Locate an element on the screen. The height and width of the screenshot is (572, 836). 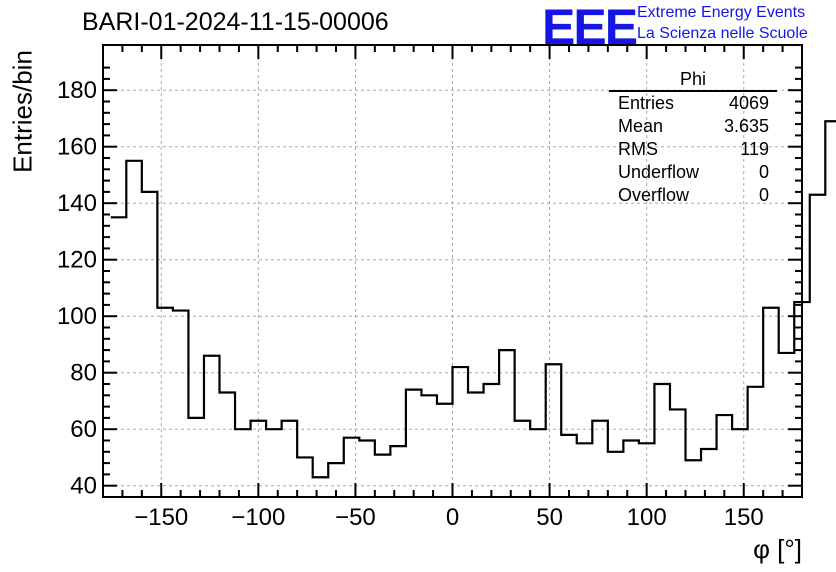
stats-row-mean: Mean 3.635 is located at coordinates (693, 126).